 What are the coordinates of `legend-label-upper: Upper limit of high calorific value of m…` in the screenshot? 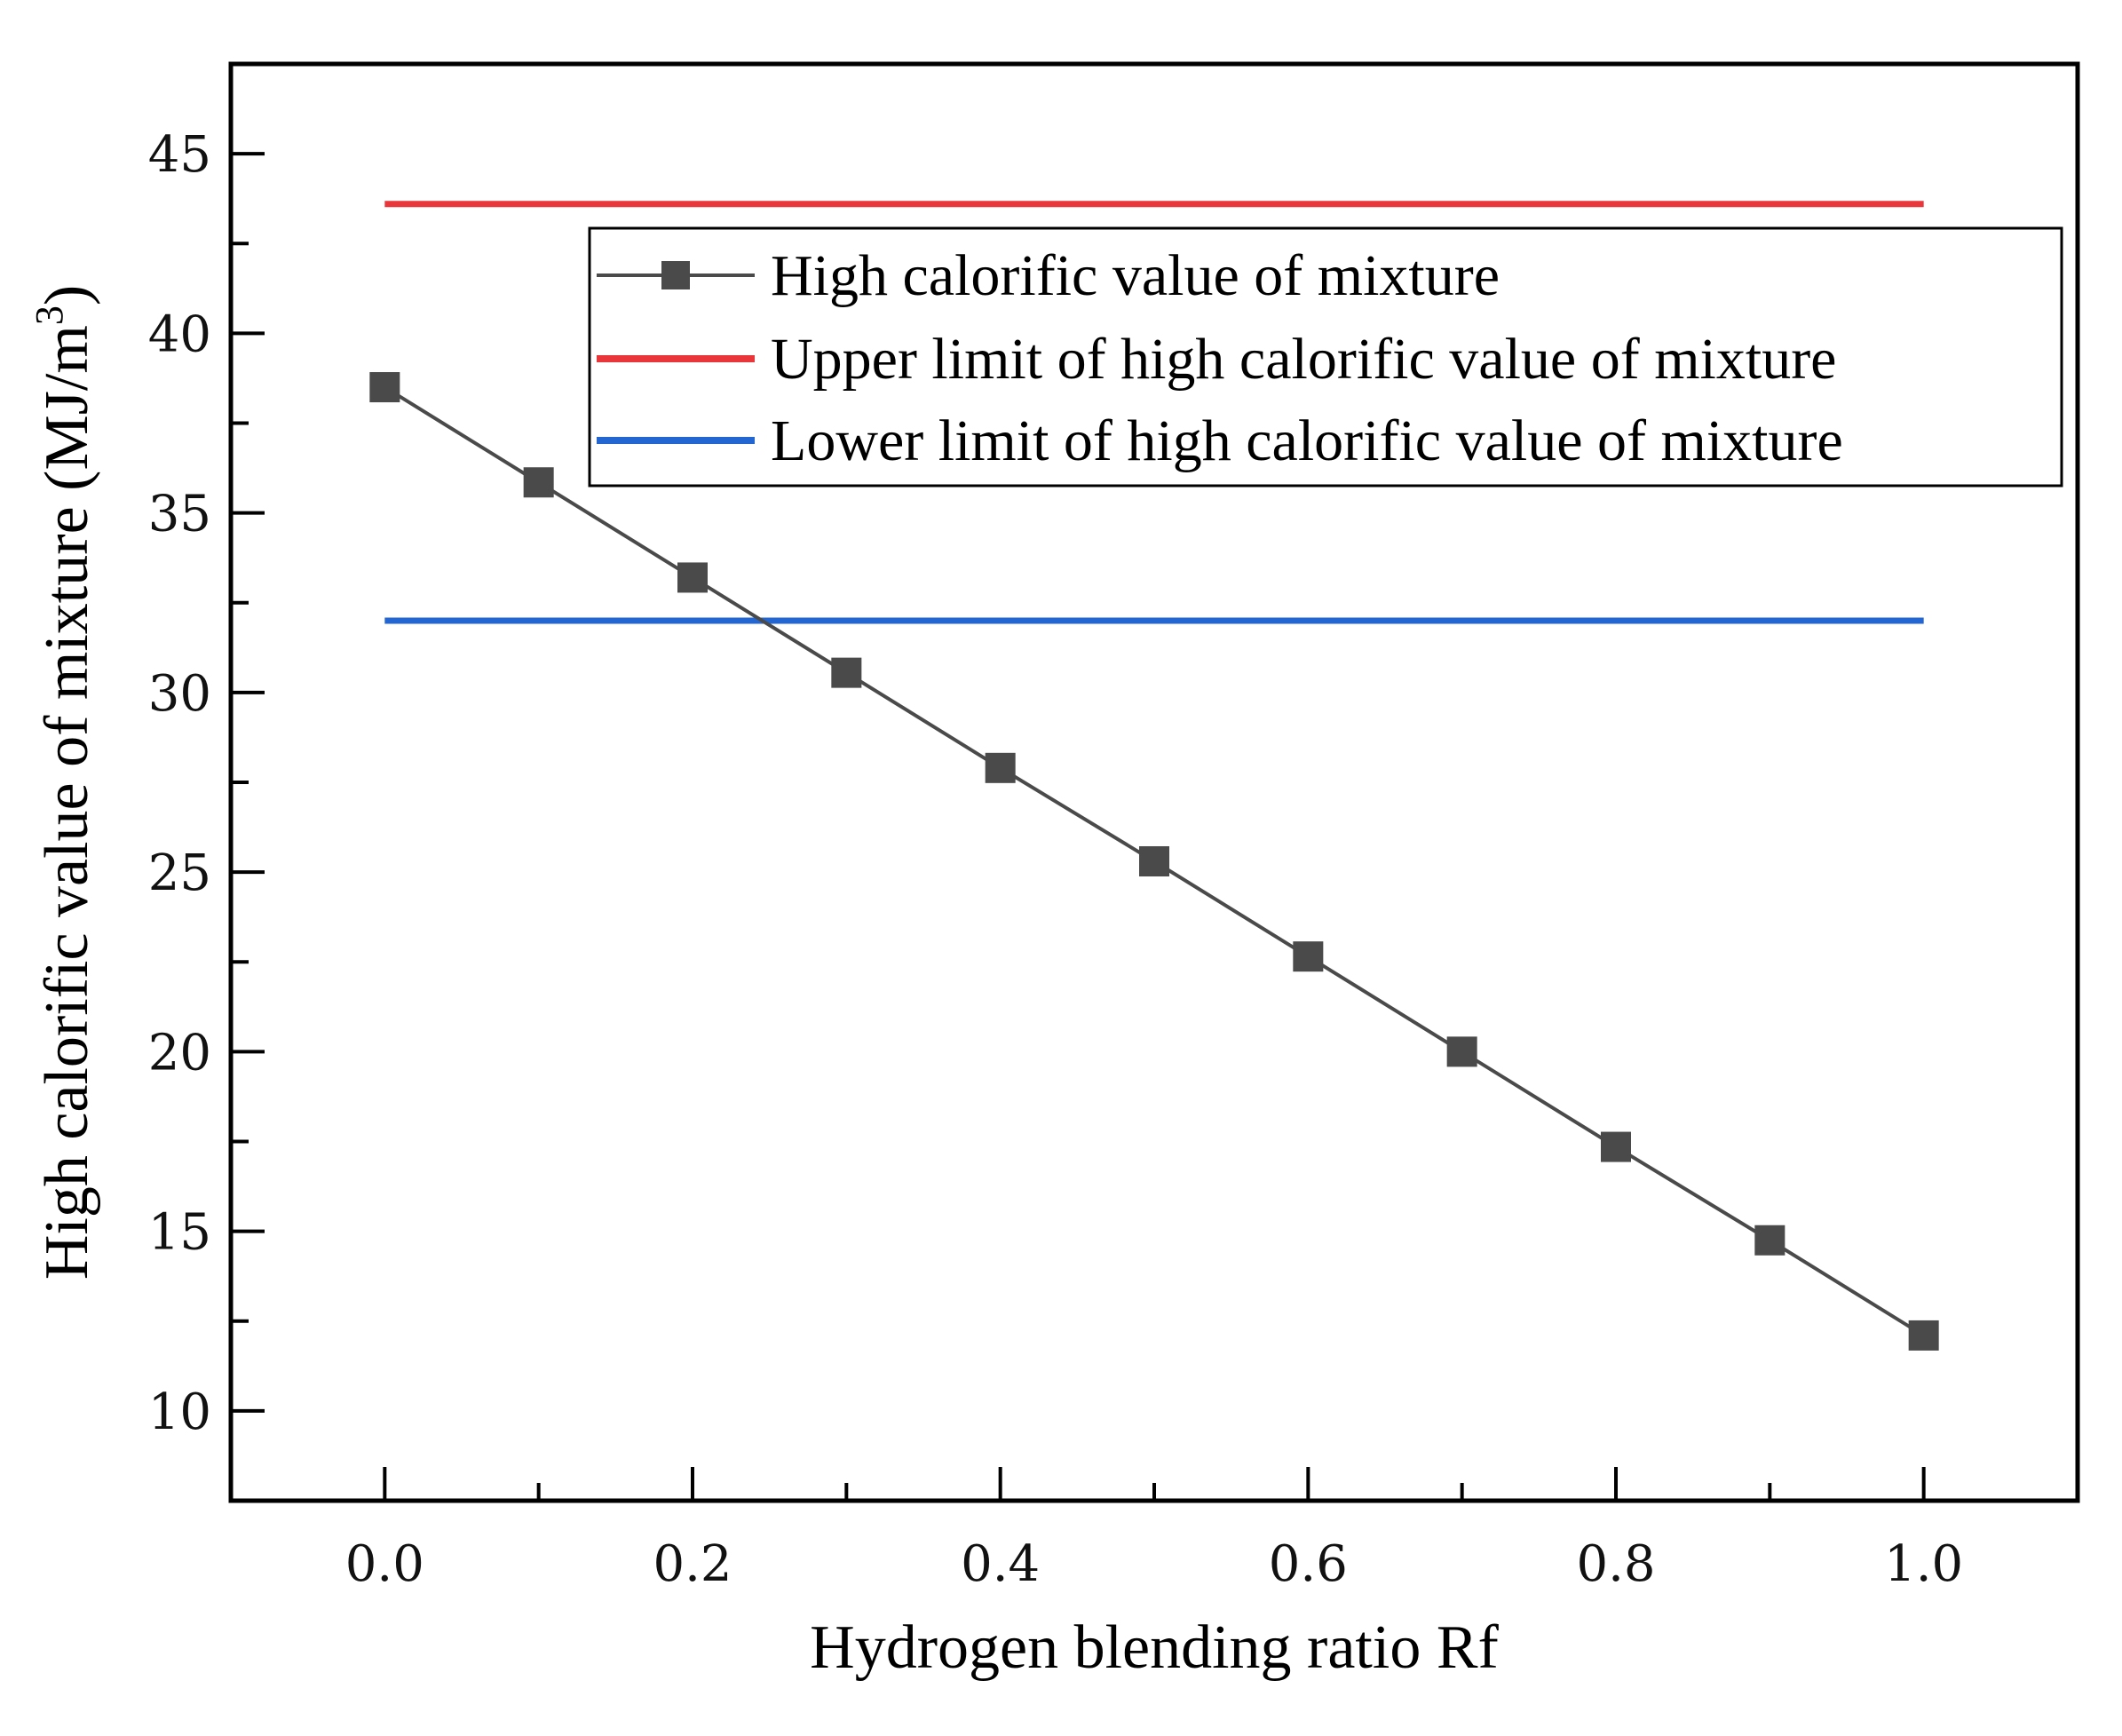 It's located at (1303, 359).